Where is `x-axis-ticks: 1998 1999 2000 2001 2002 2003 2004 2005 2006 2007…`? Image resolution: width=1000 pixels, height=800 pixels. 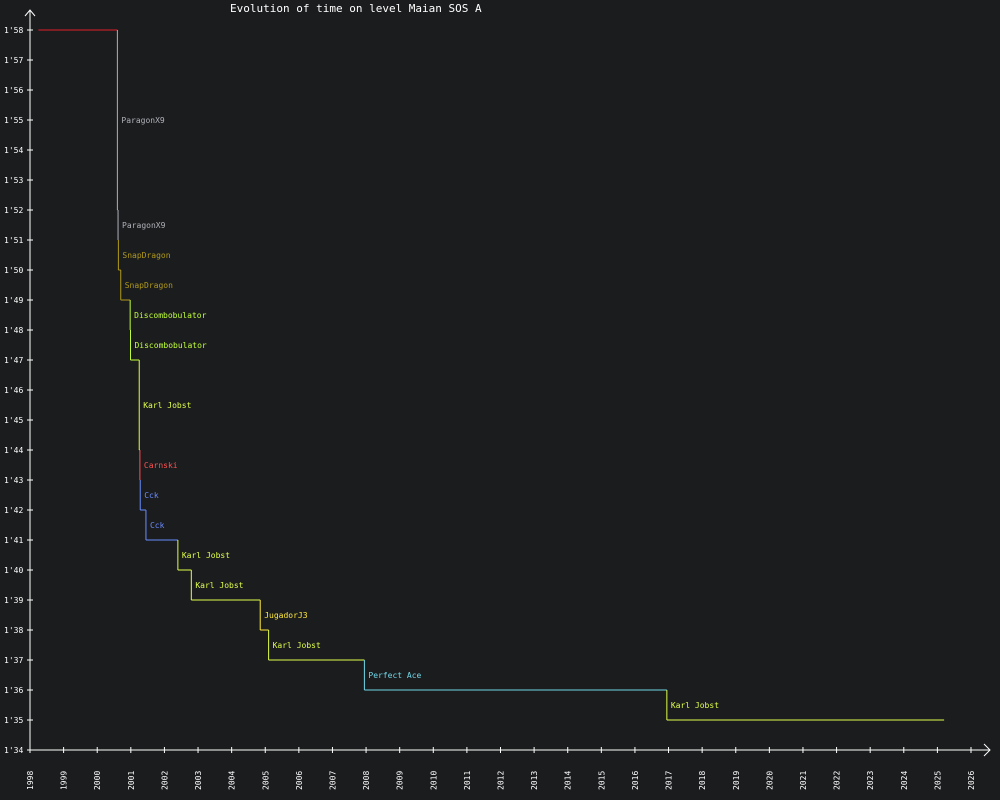
x-axis-ticks: 1998 1999 2000 2001 2002 2003 2004 2005 2006 2007… is located at coordinates (501, 768).